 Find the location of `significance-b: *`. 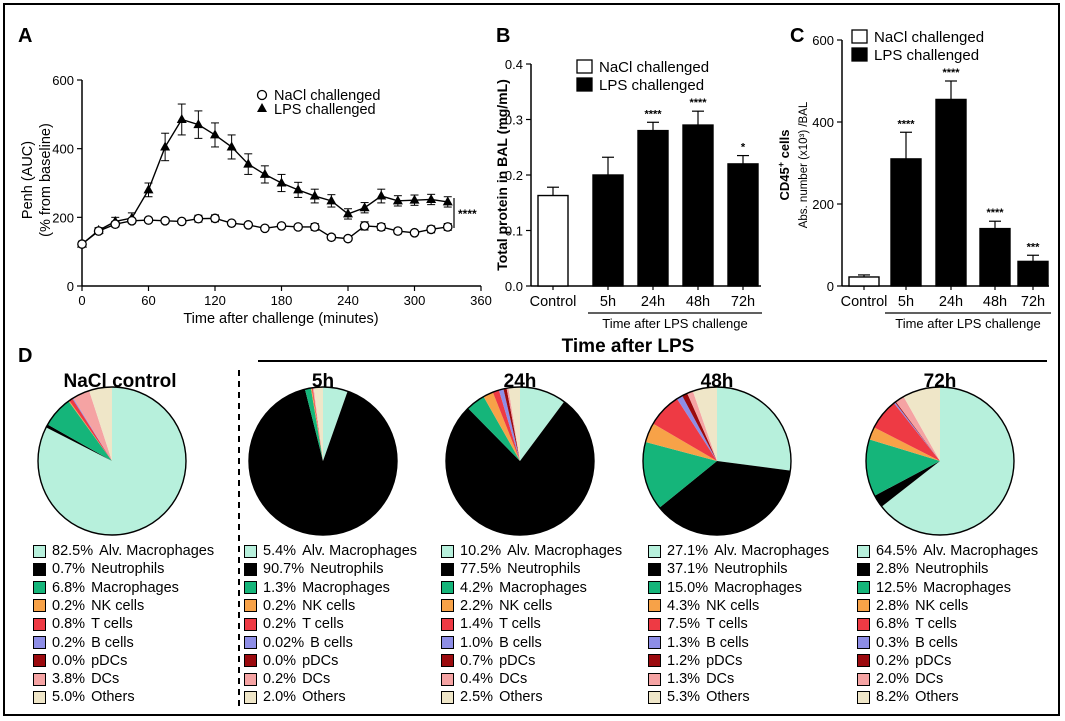

significance-b: * is located at coordinates (743, 148).